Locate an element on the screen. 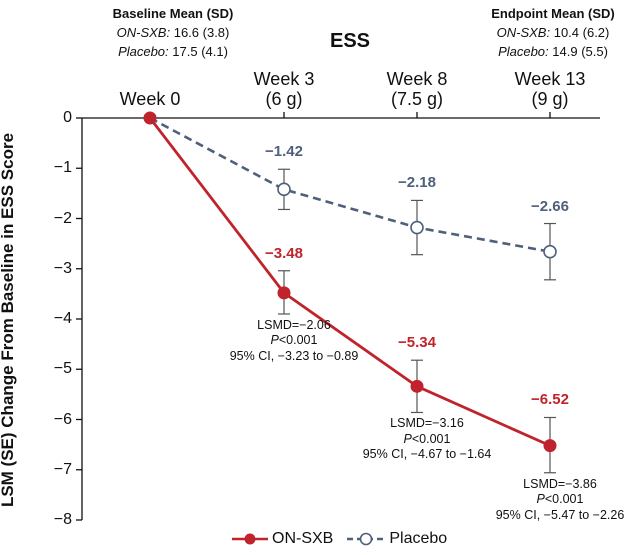  ci-value: 95% CI, −4.67 to −1.64 is located at coordinates (427, 454).